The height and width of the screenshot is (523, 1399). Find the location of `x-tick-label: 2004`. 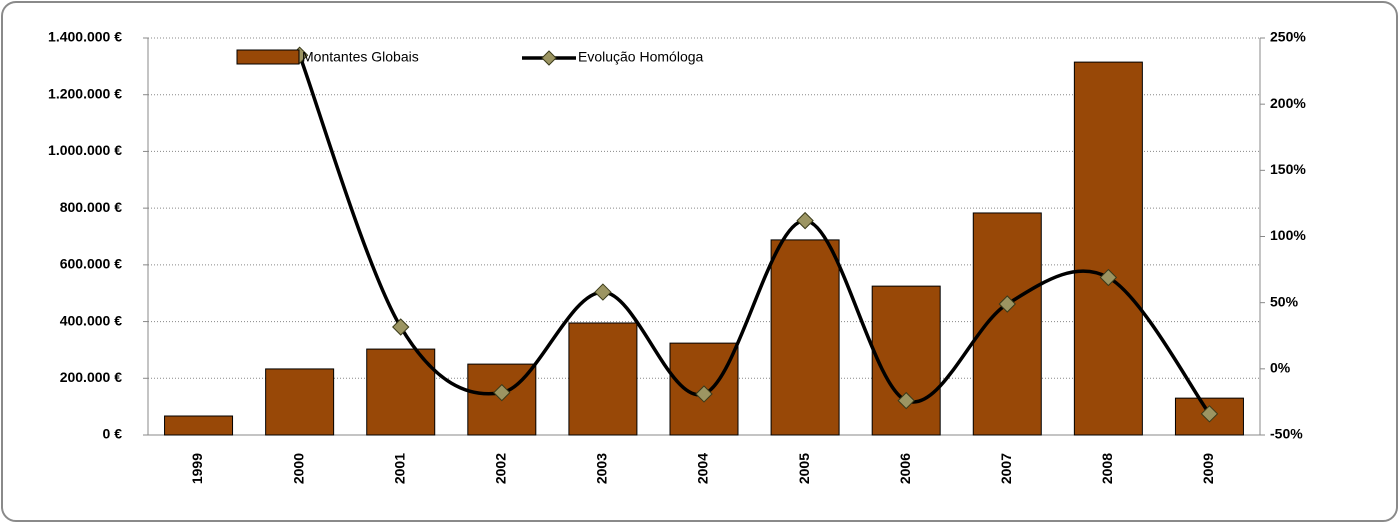

x-tick-label: 2004 is located at coordinates (703, 468).